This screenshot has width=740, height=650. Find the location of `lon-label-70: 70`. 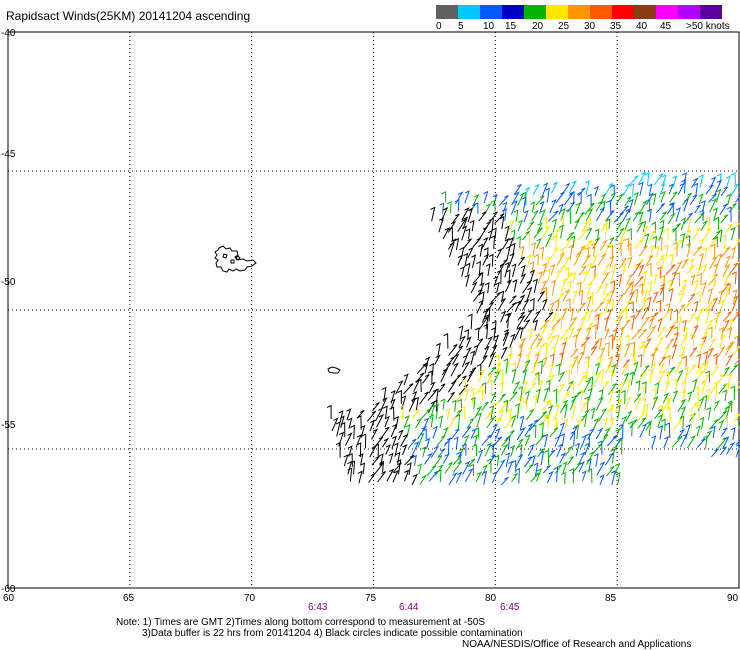

lon-label-70: 70 is located at coordinates (250, 598).